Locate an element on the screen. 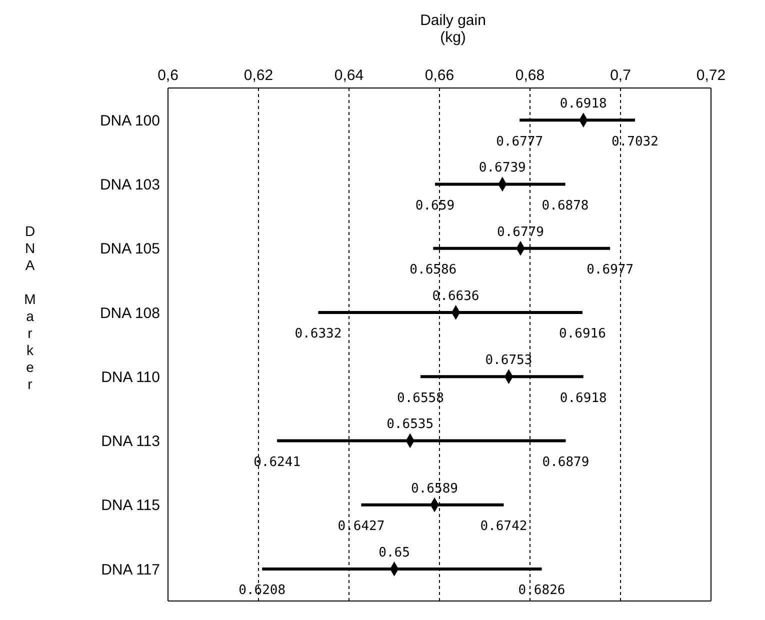 The height and width of the screenshot is (620, 765). data-label: 0.6739 is located at coordinates (502, 168).